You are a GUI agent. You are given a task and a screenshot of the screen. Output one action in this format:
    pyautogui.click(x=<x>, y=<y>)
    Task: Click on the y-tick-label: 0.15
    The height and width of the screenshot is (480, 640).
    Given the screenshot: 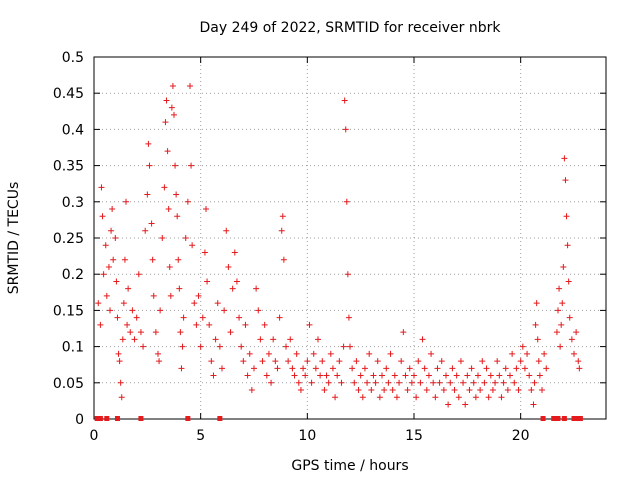 What is the action you would take?
    pyautogui.click(x=68, y=311)
    